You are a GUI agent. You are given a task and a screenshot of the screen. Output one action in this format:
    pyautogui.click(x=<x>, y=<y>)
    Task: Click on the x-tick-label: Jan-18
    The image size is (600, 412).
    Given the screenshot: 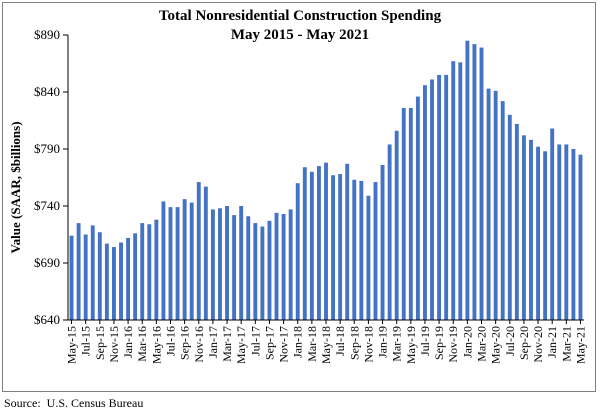 What is the action you would take?
    pyautogui.click(x=298, y=342)
    